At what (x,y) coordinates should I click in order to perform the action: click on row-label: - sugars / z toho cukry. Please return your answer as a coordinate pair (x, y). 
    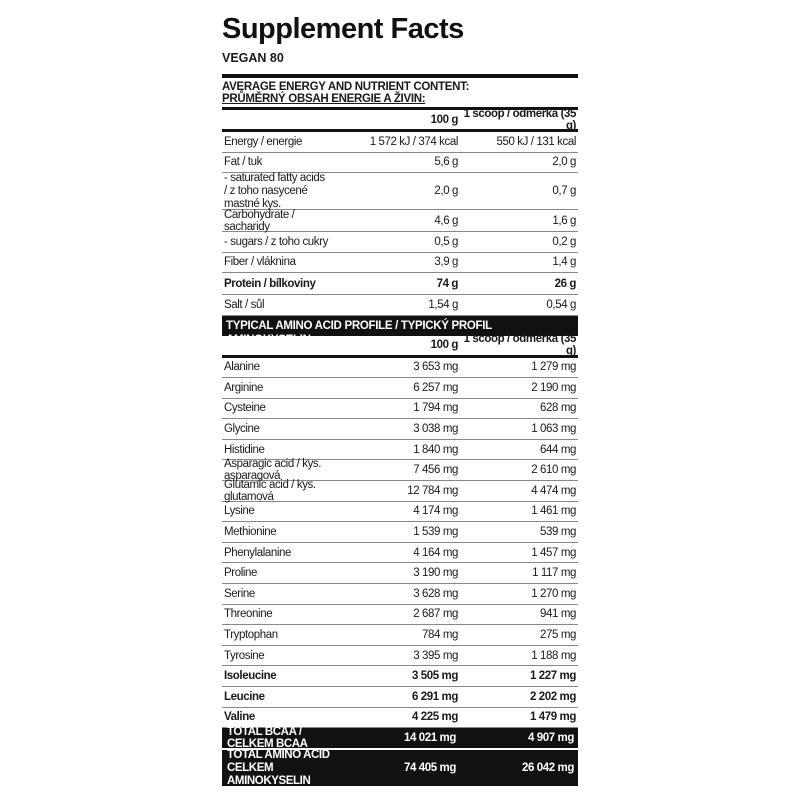
    Looking at the image, I should click on (280, 242).